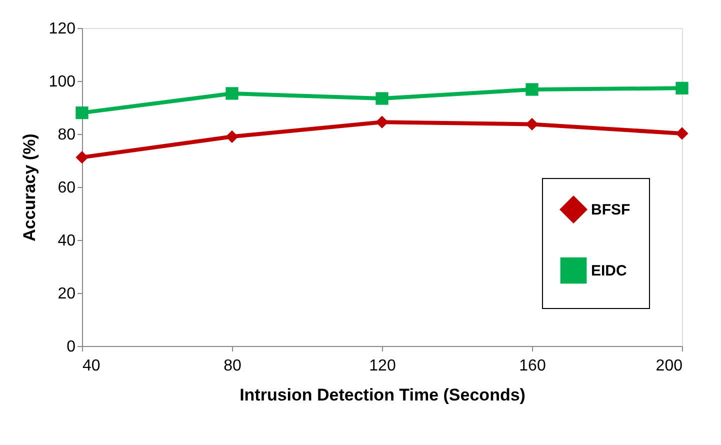  I want to click on y-tick-label: 100, so click(62, 82).